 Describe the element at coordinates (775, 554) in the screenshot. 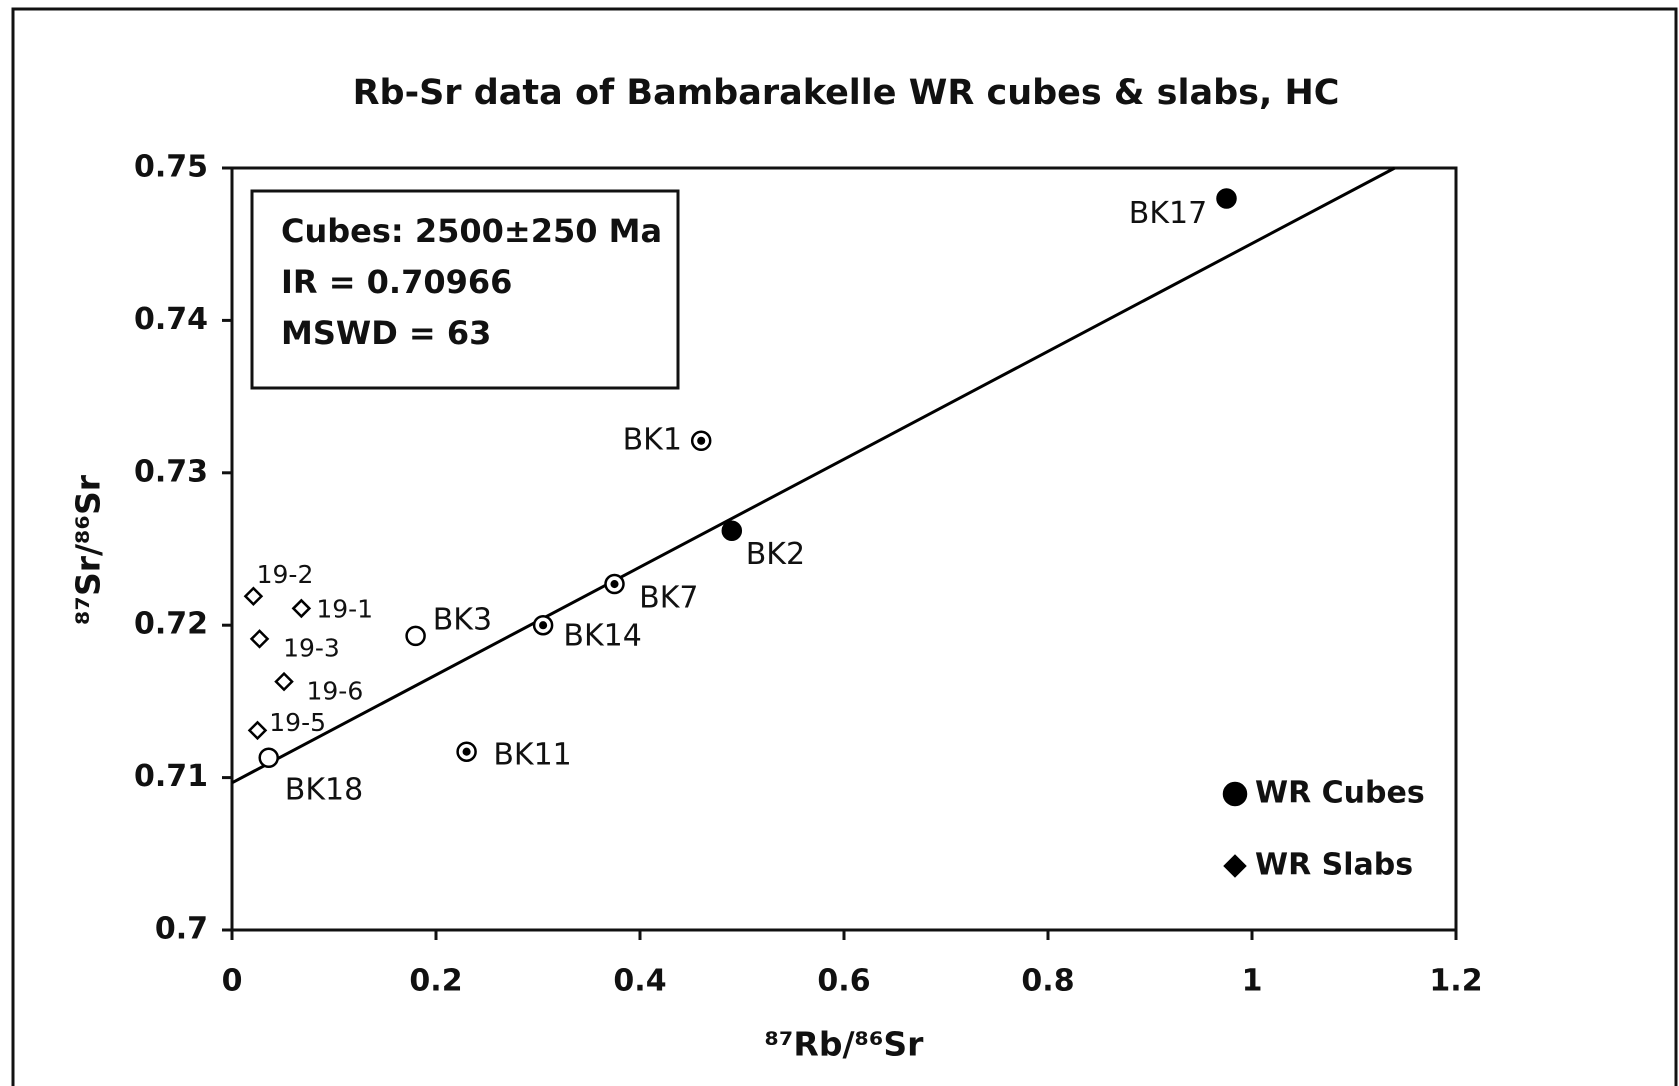

I see `point-label: BK2` at that location.